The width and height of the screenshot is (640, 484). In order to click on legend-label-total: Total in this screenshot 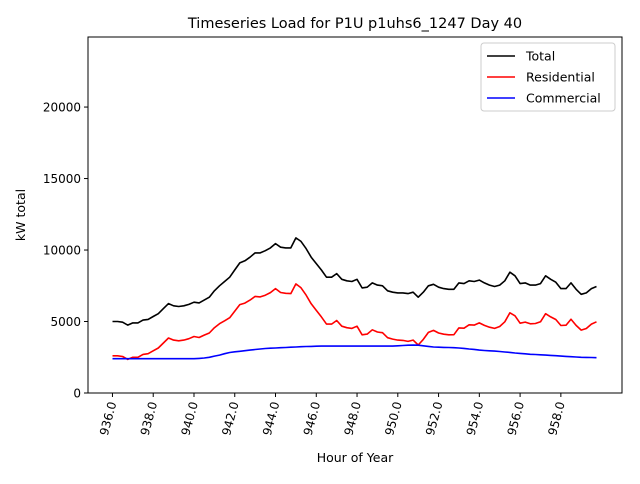, I will do `click(540, 56)`.